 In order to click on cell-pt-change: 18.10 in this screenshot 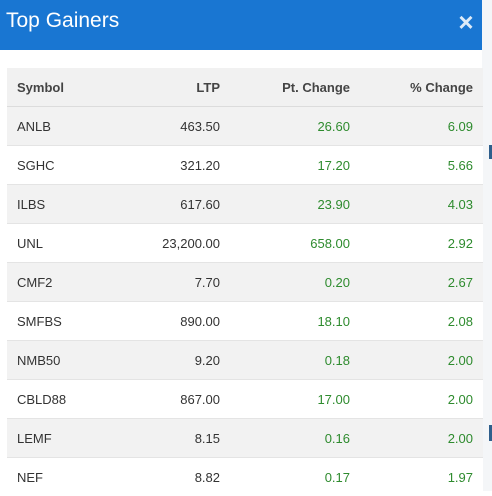, I will do `click(285, 321)`.